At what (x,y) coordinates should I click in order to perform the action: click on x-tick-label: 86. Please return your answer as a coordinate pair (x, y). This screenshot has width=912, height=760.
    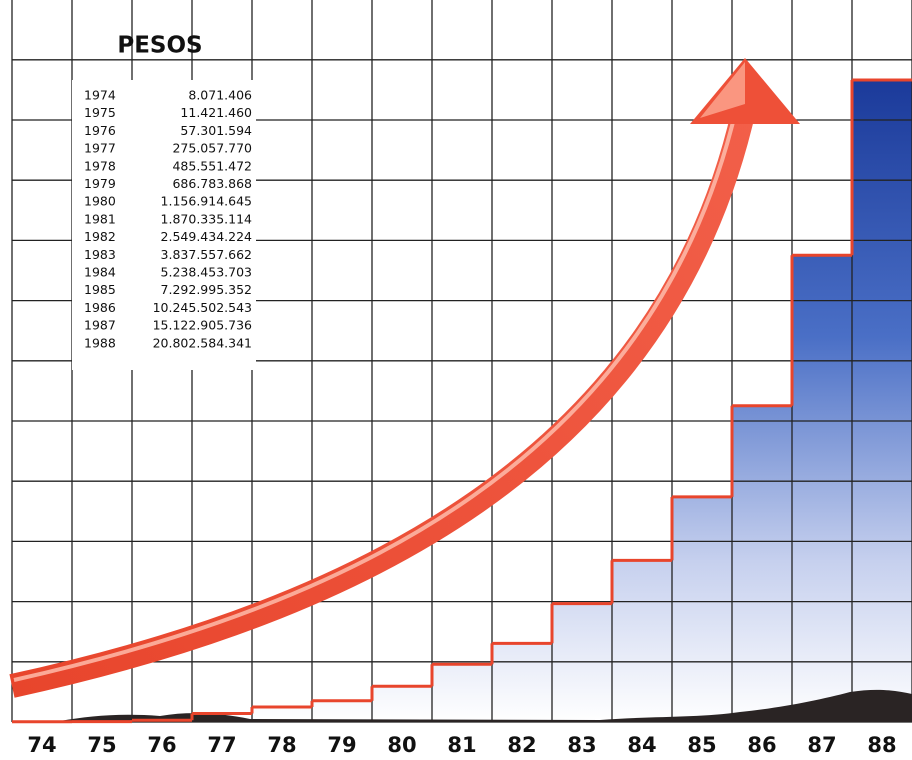
    Looking at the image, I should click on (761, 745).